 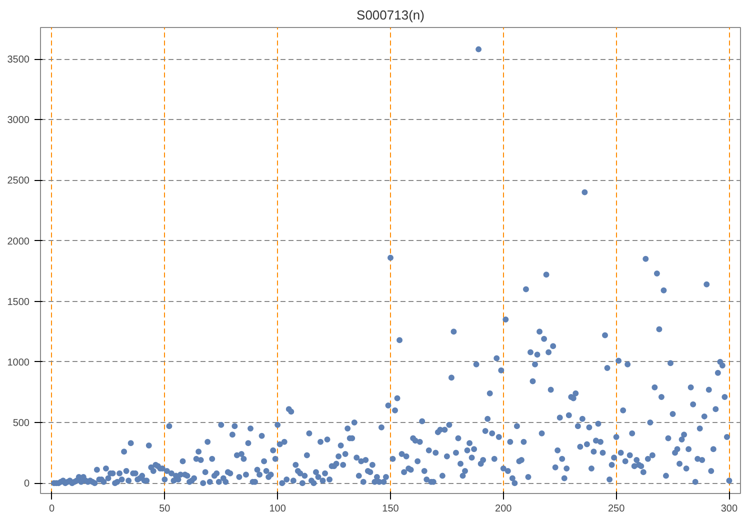 What do you see at coordinates (617, 509) in the screenshot?
I see `x-tick-label: 250` at bounding box center [617, 509].